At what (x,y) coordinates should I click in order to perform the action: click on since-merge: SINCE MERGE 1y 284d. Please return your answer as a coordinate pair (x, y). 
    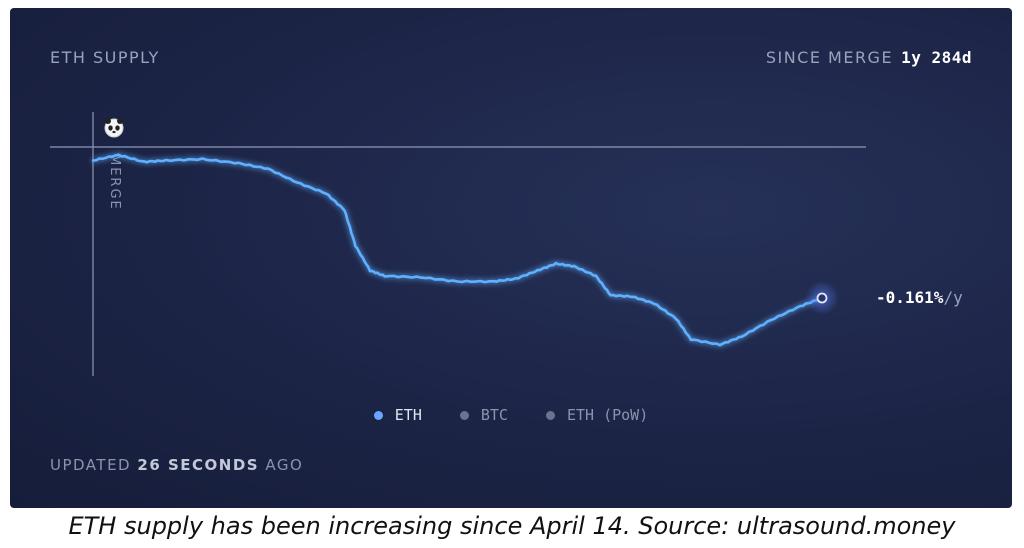
    Looking at the image, I should click on (869, 57).